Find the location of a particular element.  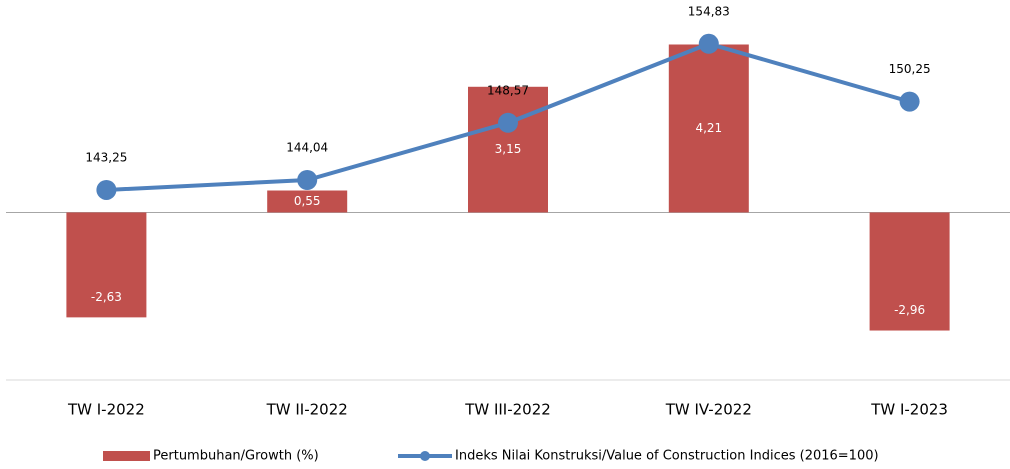

line-value-label: 154,83 is located at coordinates (709, 11).